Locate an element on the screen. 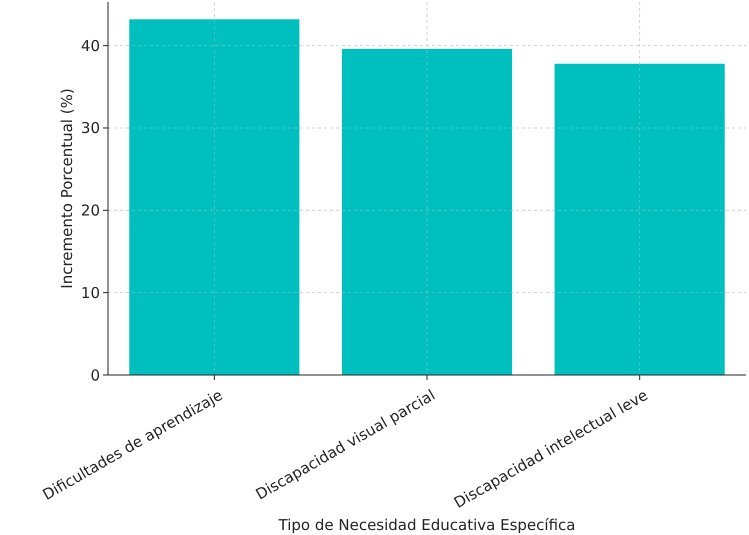 The image size is (749, 535). y-tick-label: 10 is located at coordinates (90, 293).